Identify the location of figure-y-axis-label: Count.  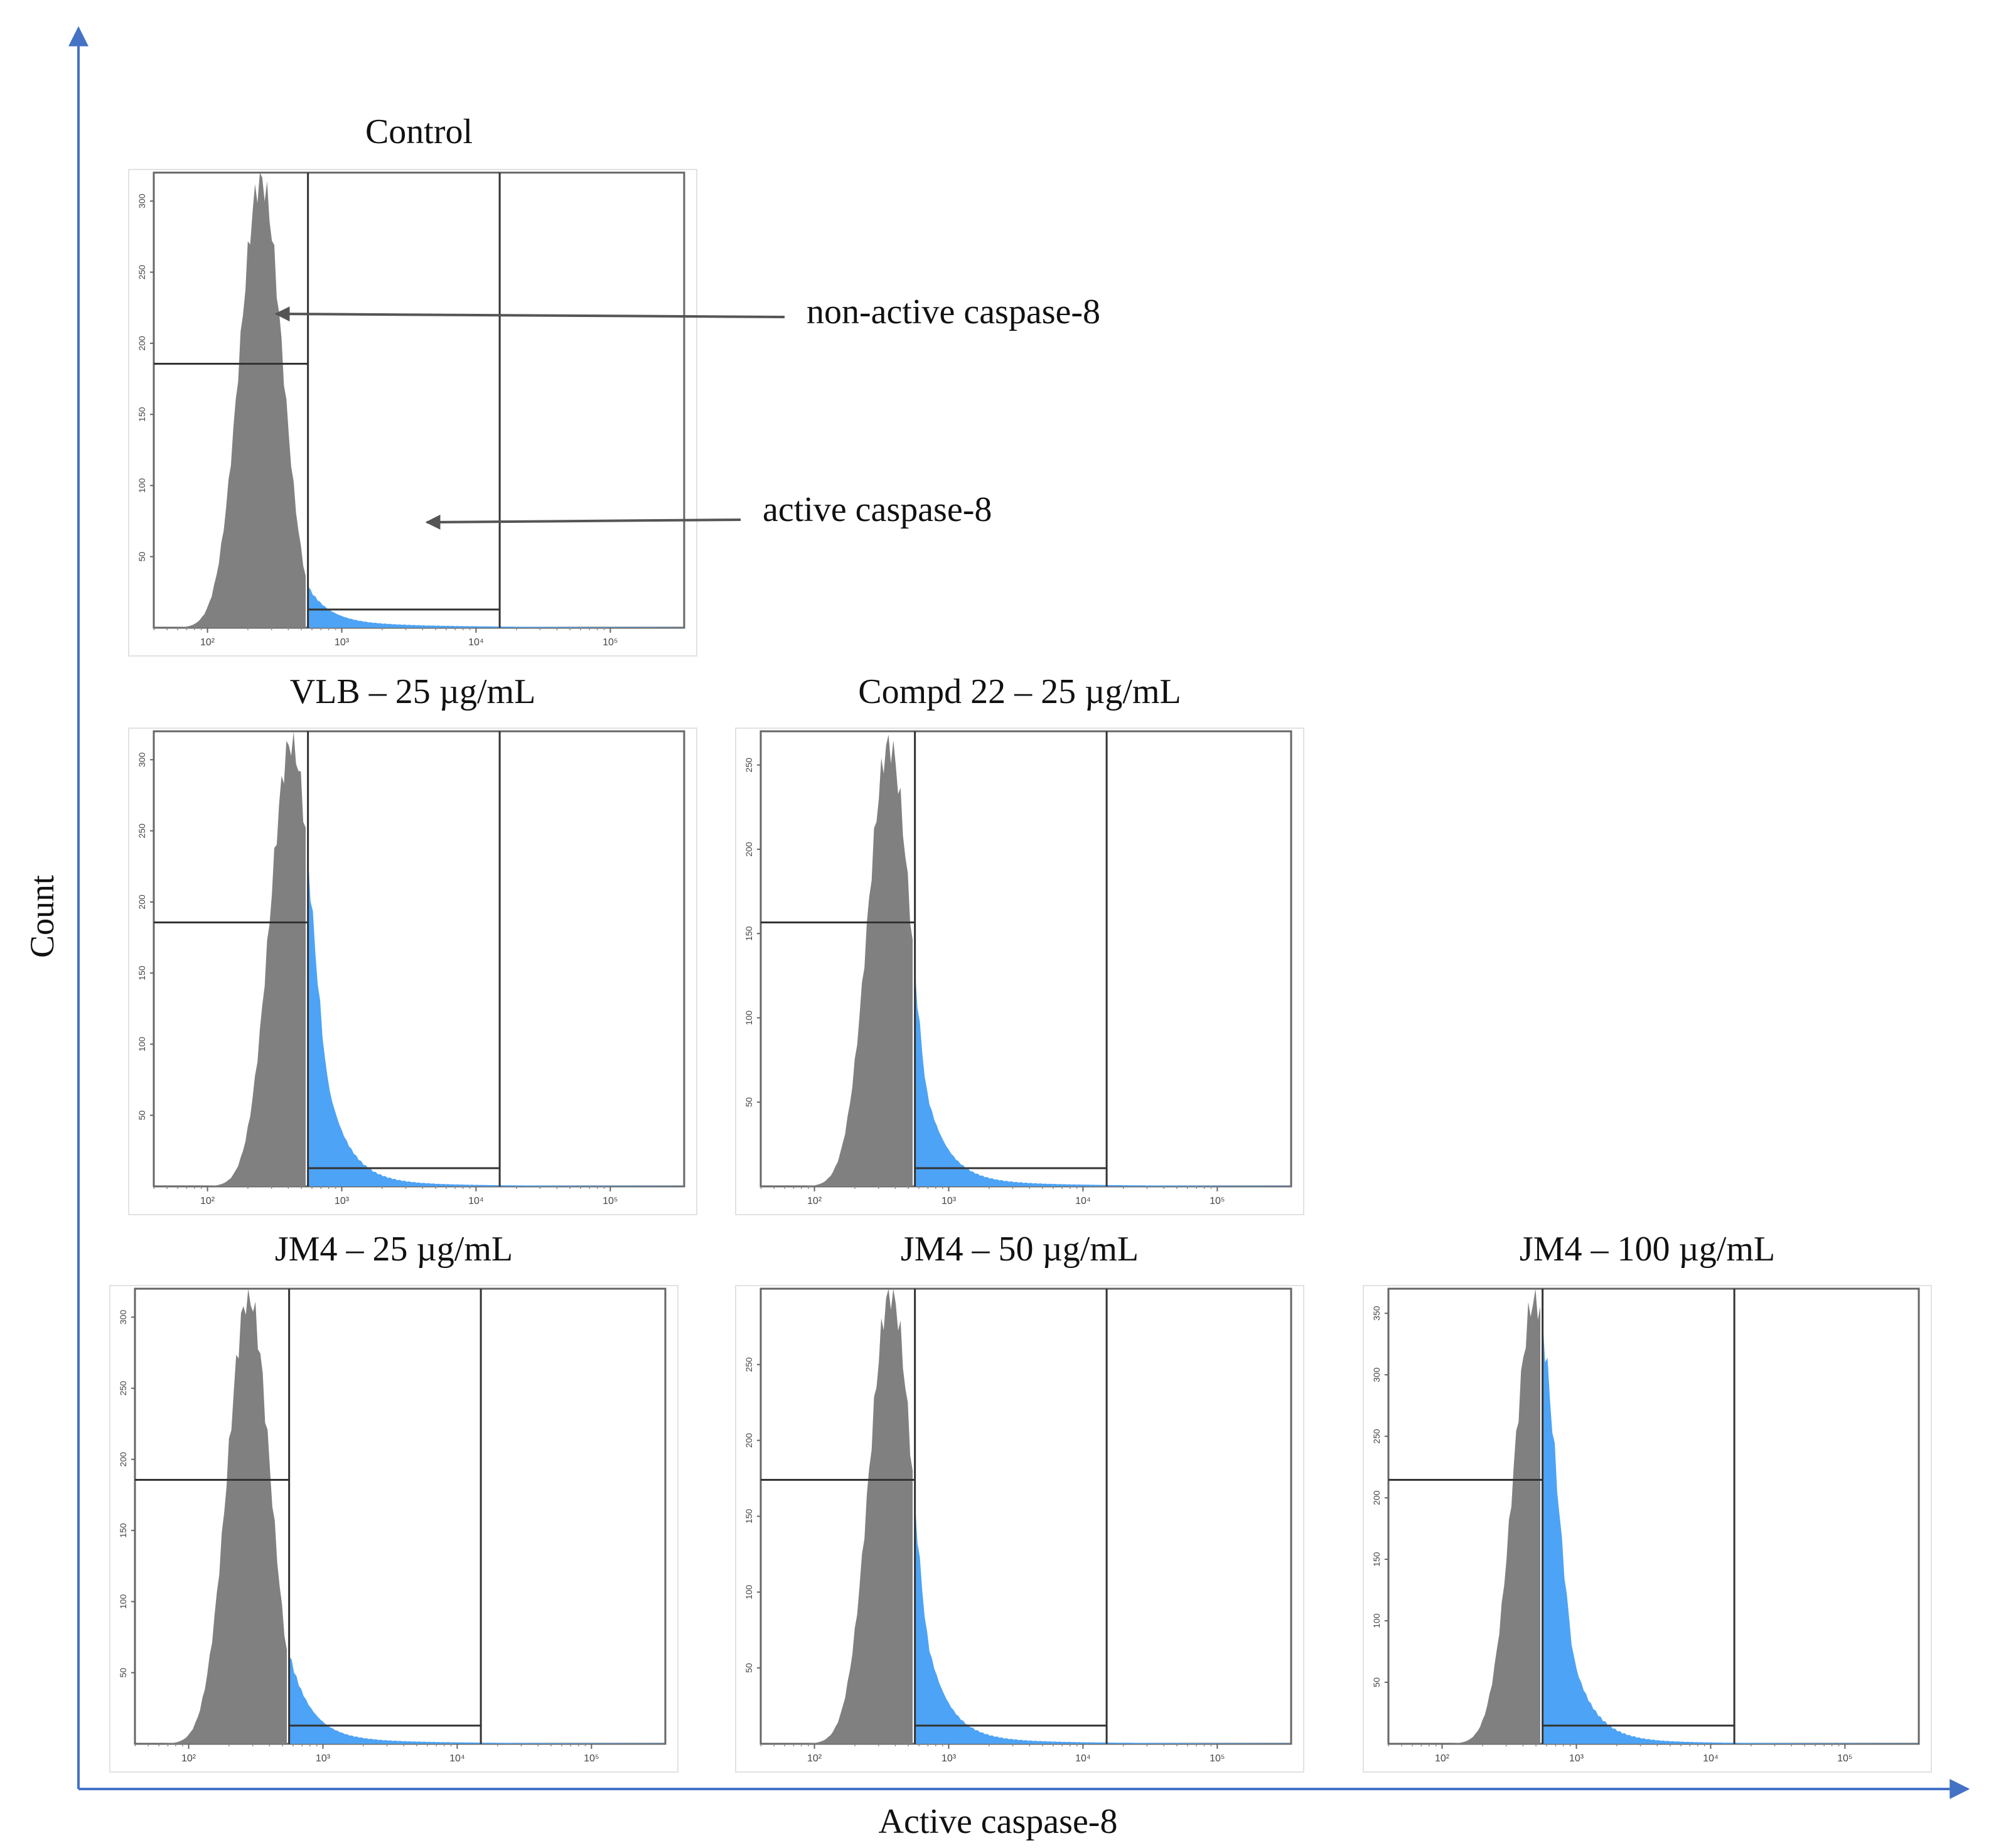
(42, 916).